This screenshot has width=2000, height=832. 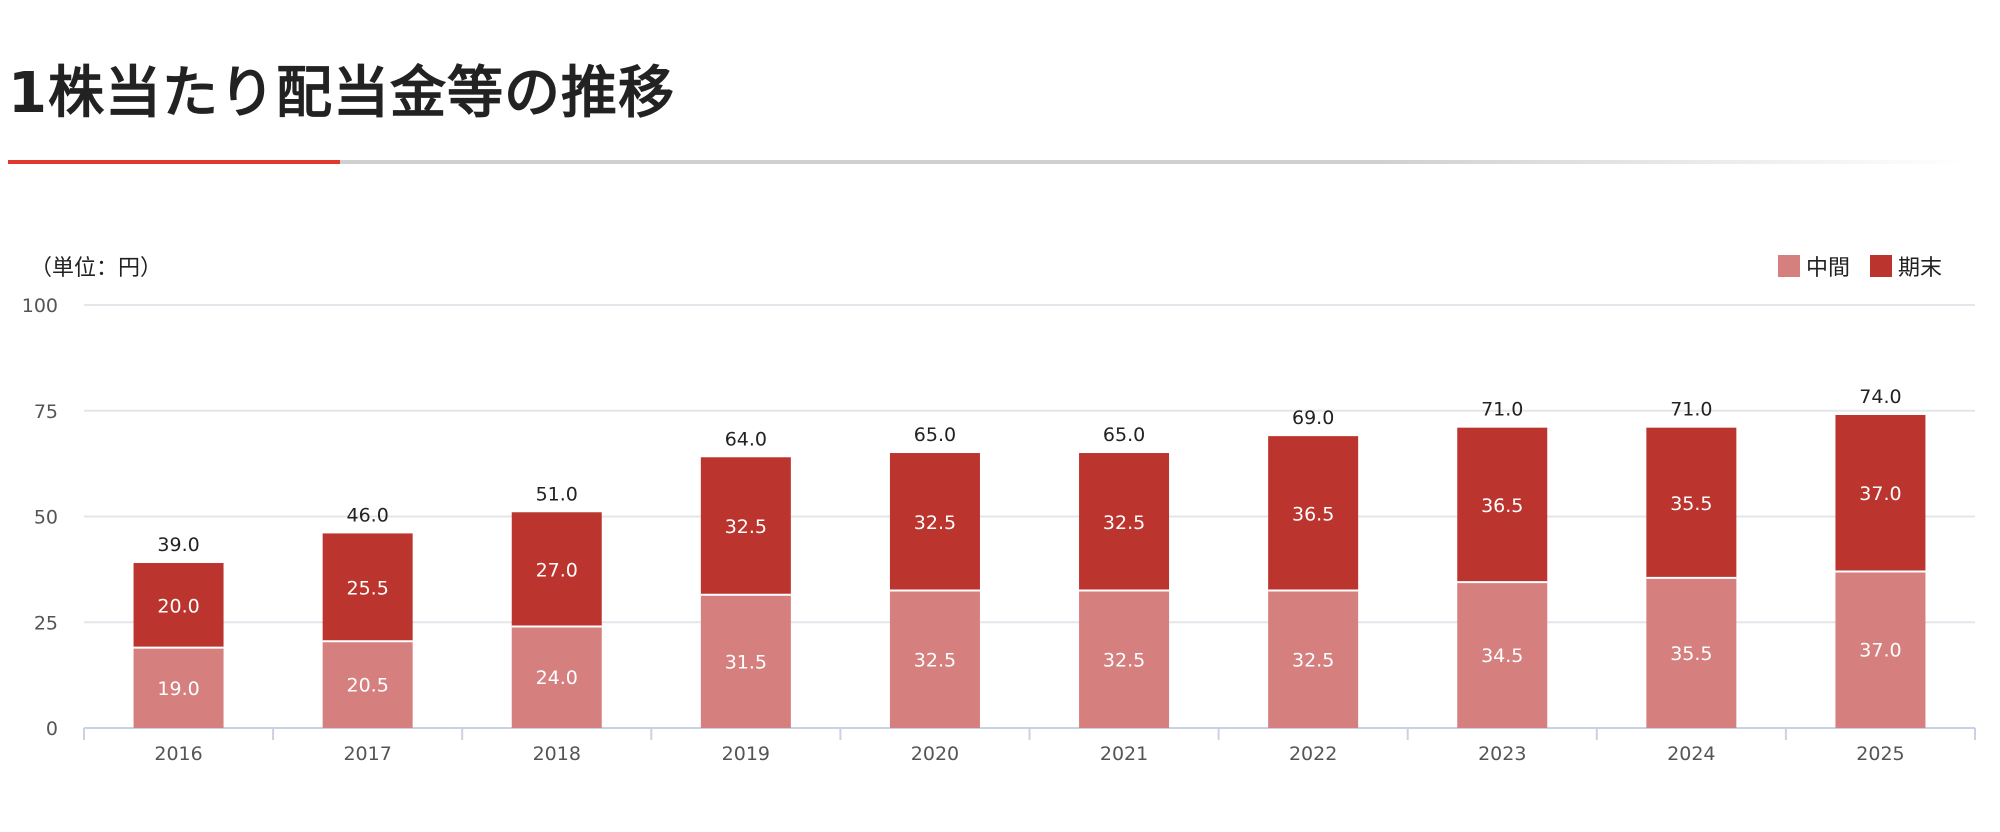 I want to click on legend-item-interim: 中間, so click(x=1813, y=266).